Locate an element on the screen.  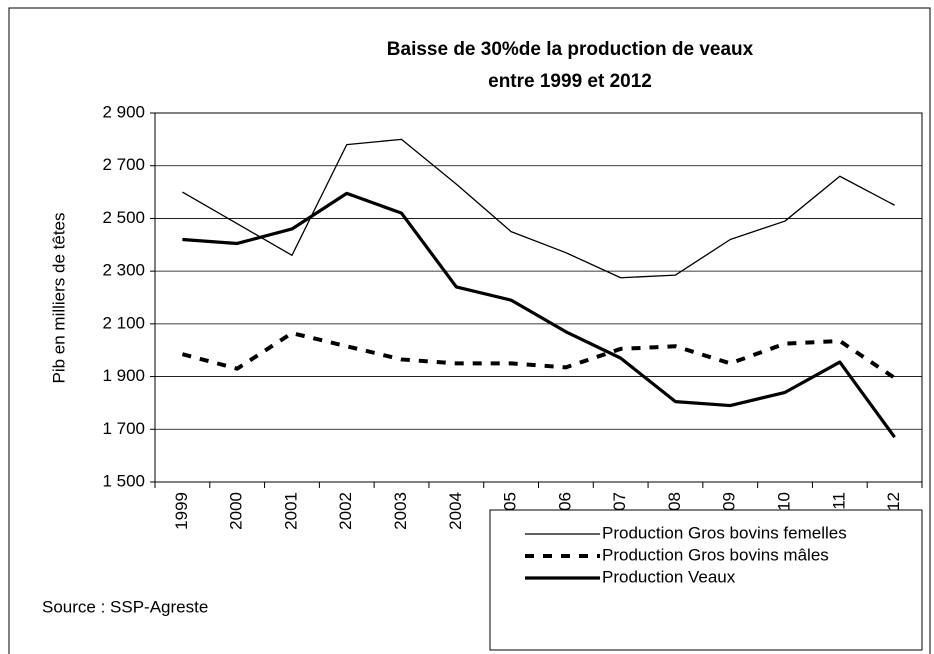
series-line is located at coordinates (538, 355).